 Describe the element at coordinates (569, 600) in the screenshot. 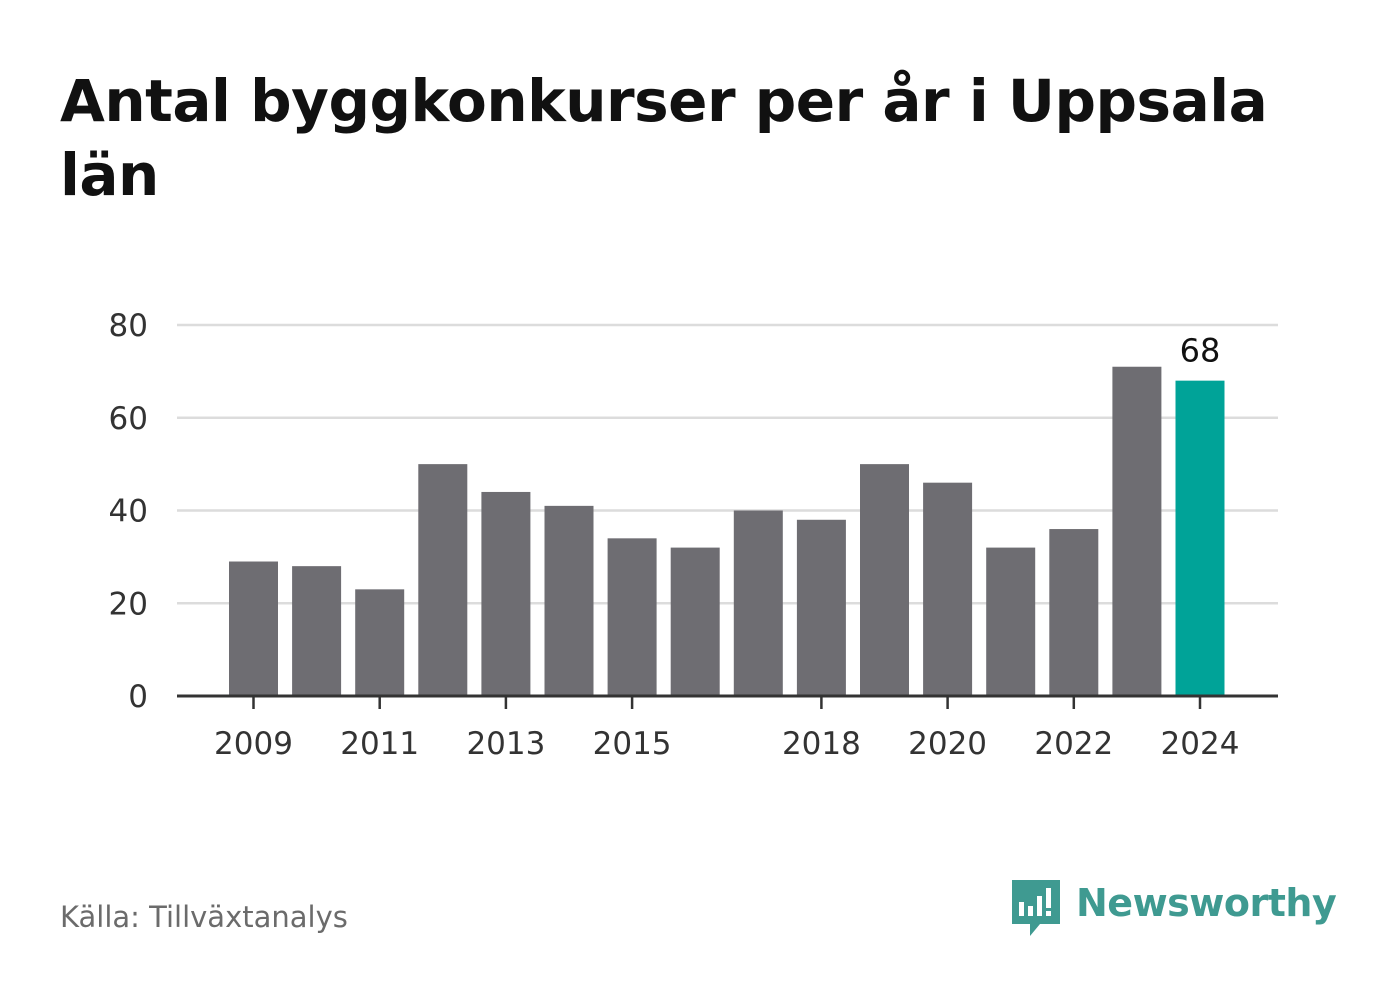

I see `bar-2014` at that location.